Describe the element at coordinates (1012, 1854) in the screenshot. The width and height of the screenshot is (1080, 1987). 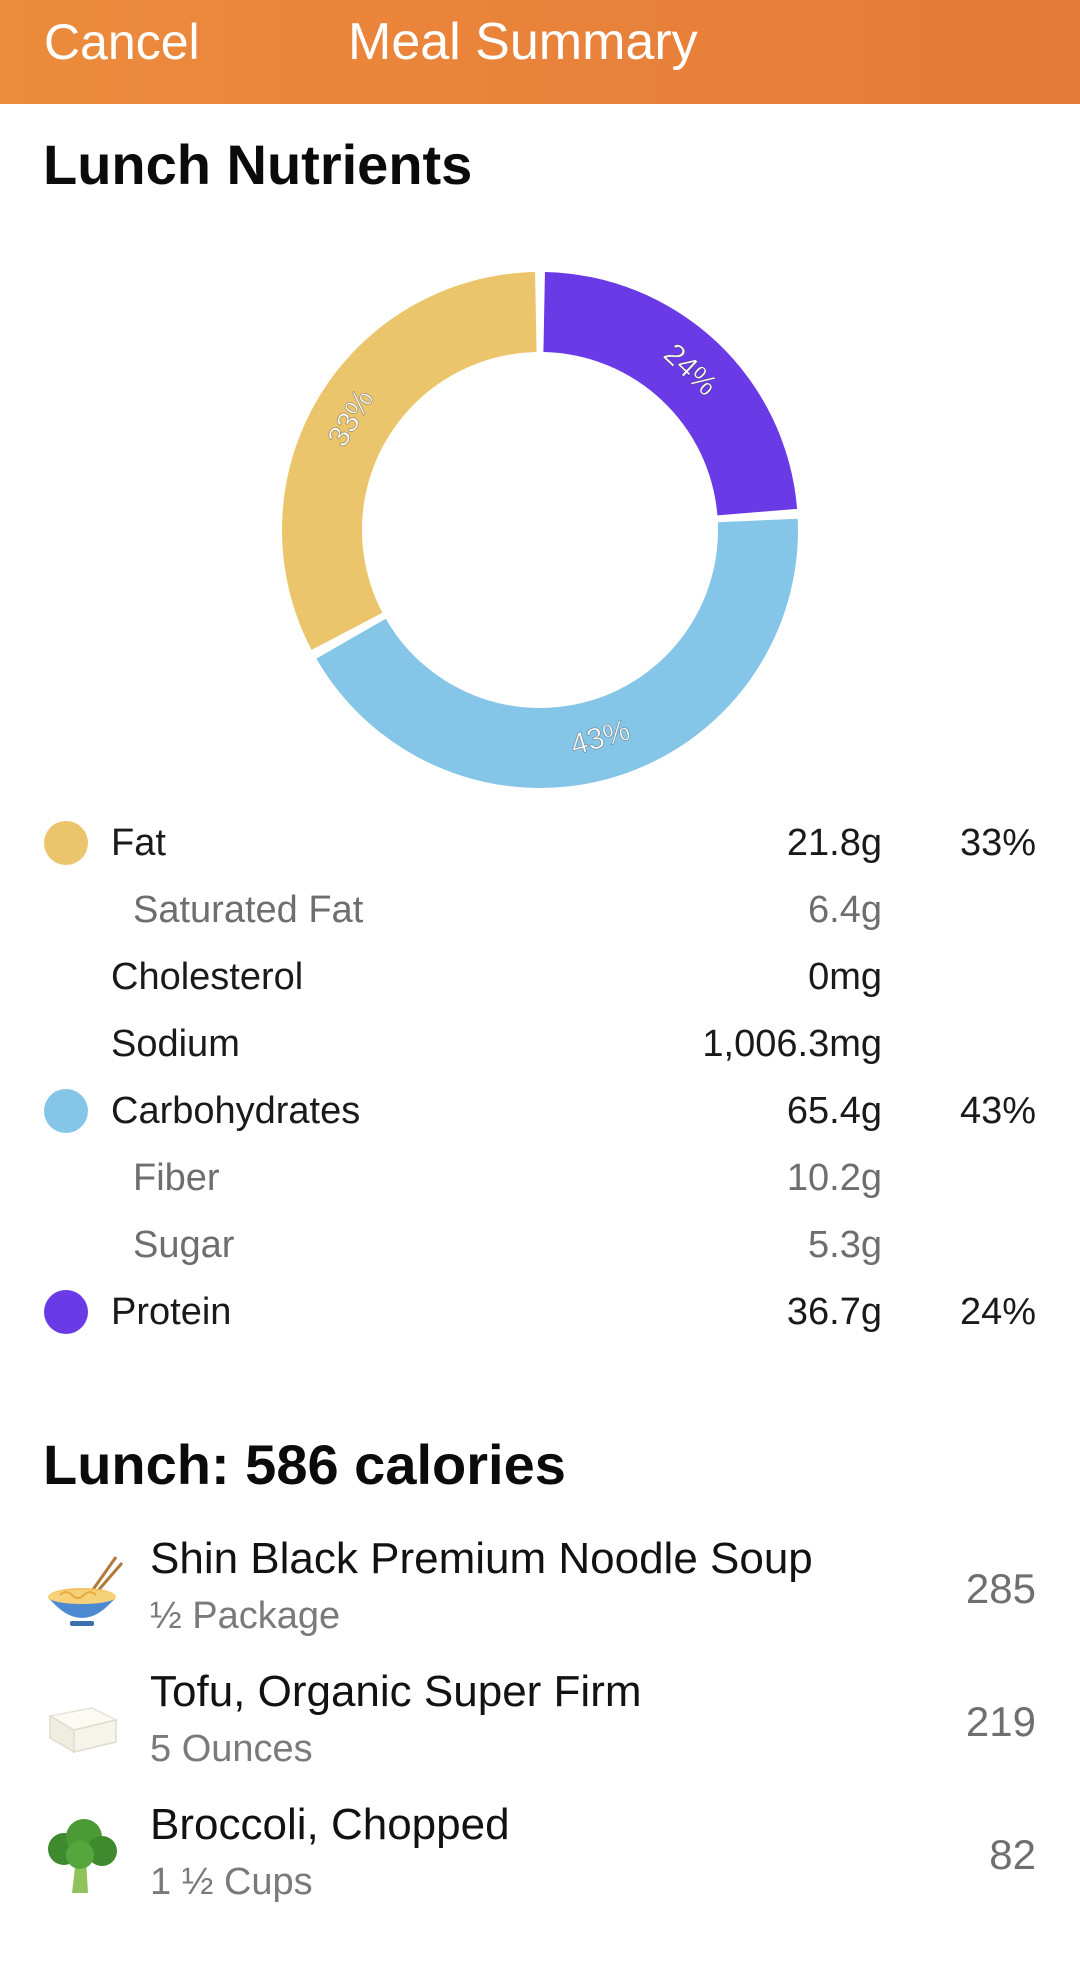
I see `food-calories: 82` at that location.